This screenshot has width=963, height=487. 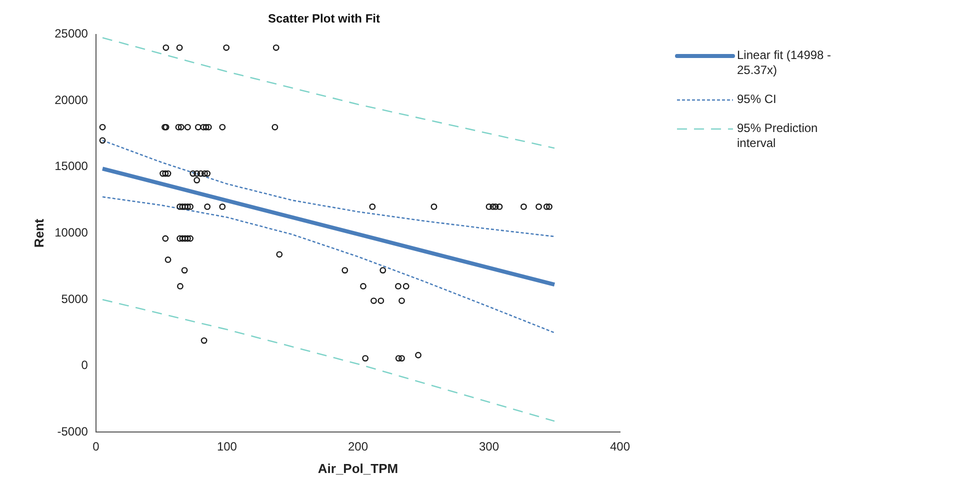 What do you see at coordinates (71, 33) in the screenshot?
I see `y-tick-label: 25000` at bounding box center [71, 33].